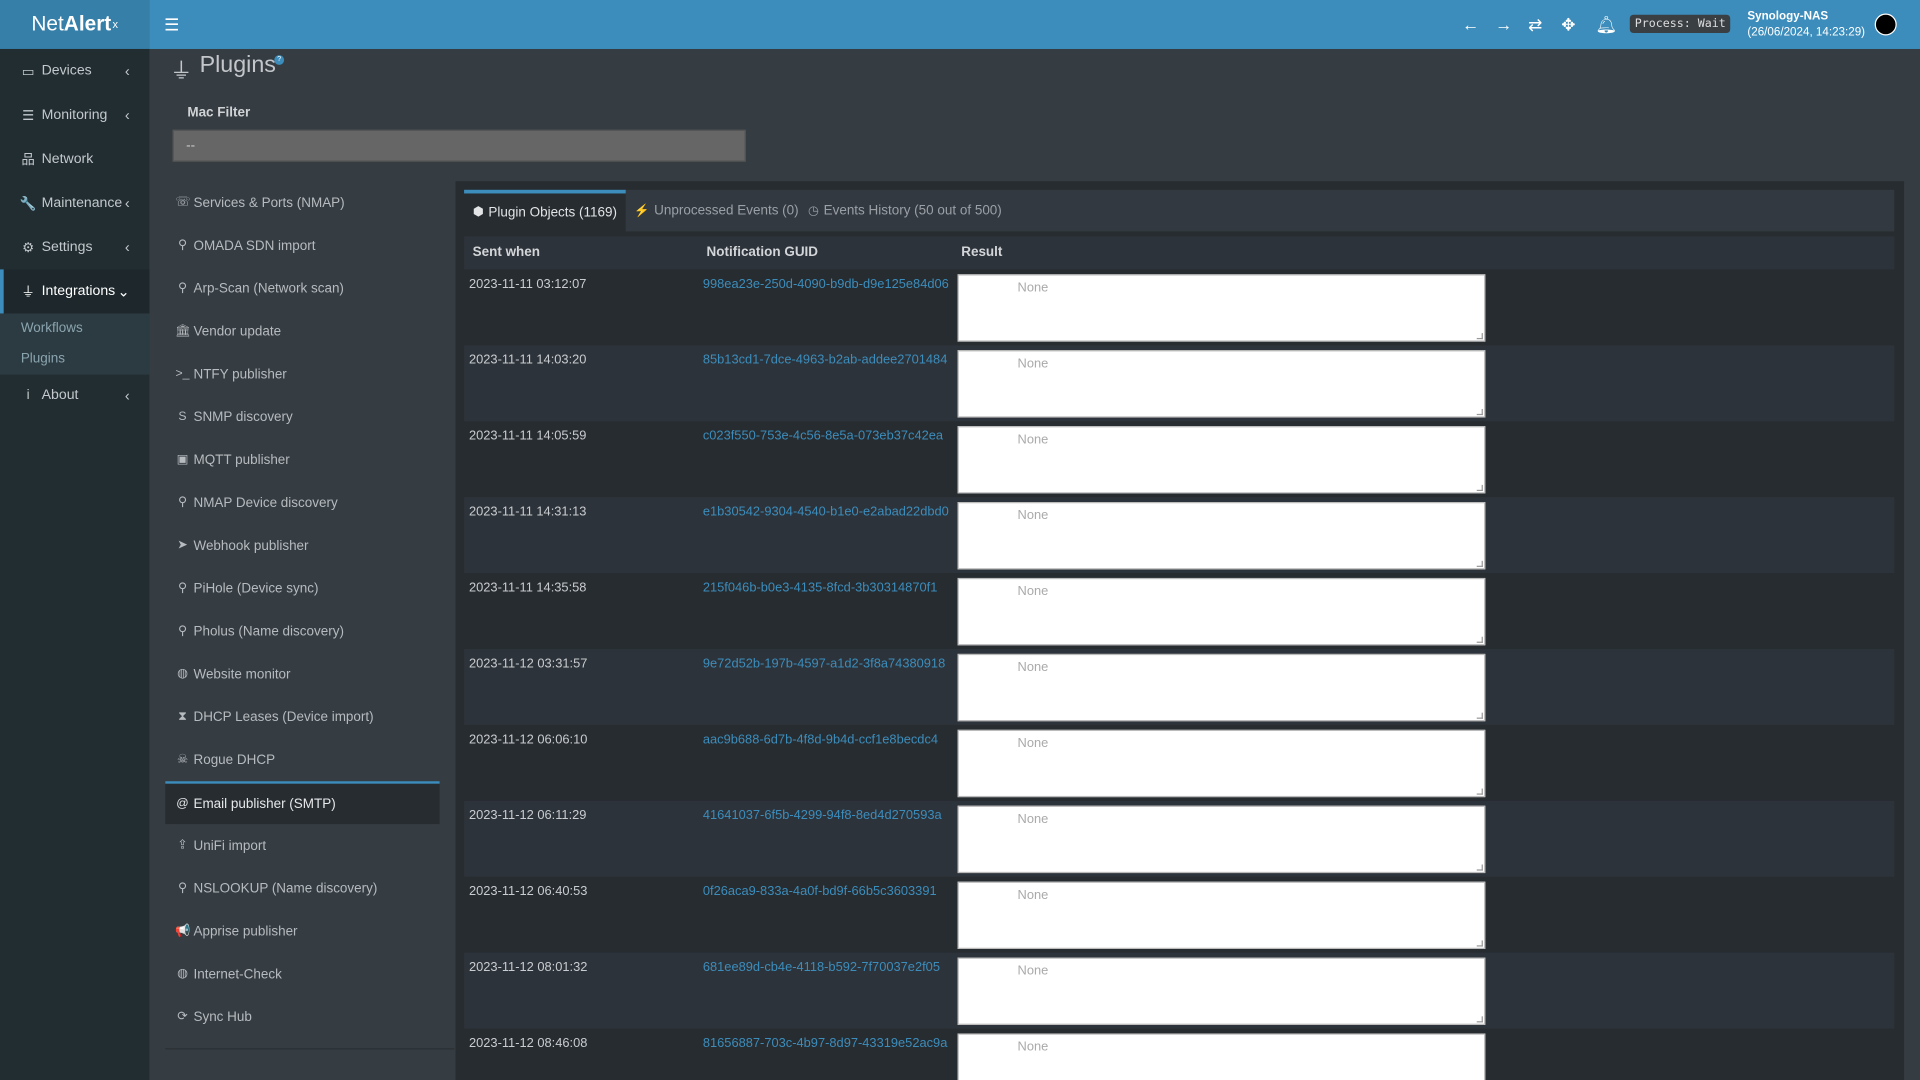 This screenshot has height=1080, width=1920. What do you see at coordinates (528, 1043) in the screenshot?
I see `sent-when-cell: 2023-11-12 08:46:08` at bounding box center [528, 1043].